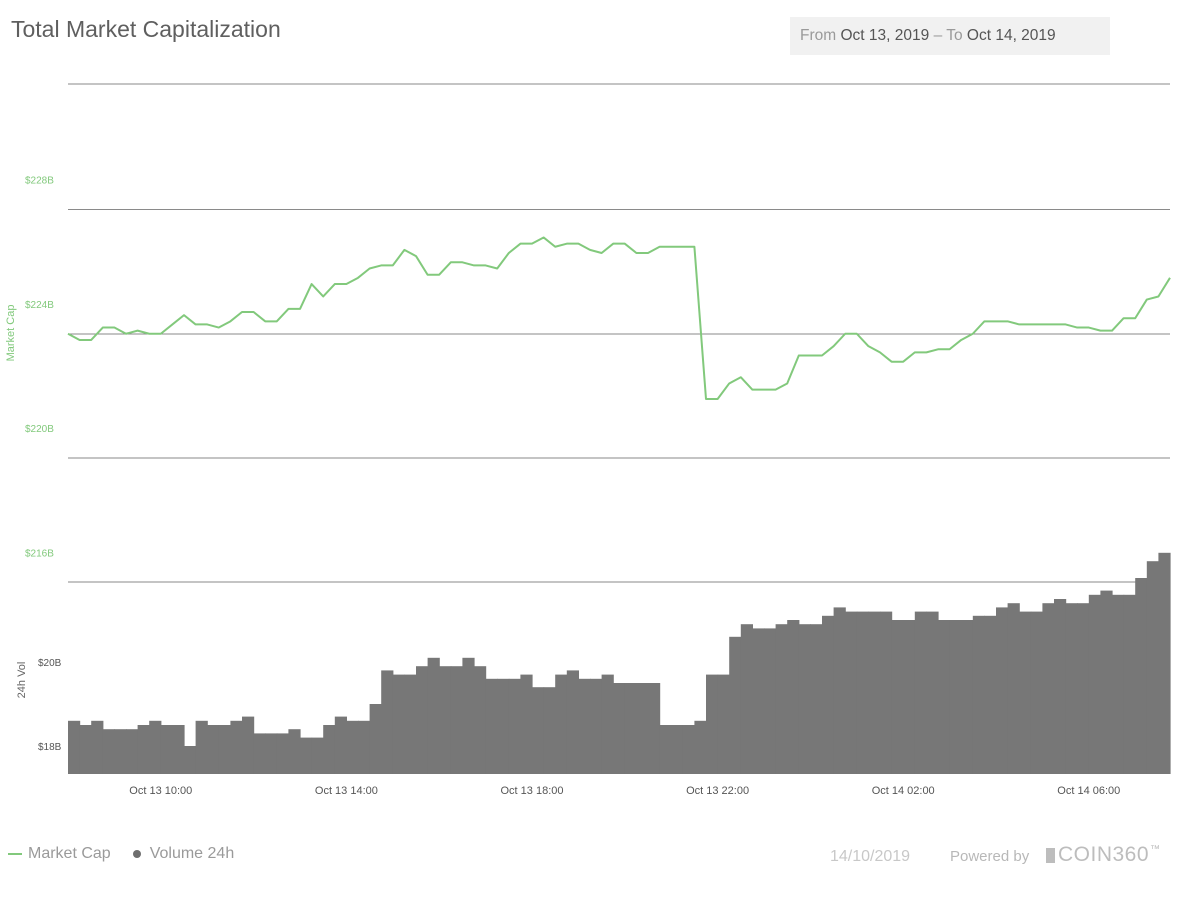  Describe the element at coordinates (121, 854) in the screenshot. I see `chart-legend: Market Cap Volume 24h` at that location.